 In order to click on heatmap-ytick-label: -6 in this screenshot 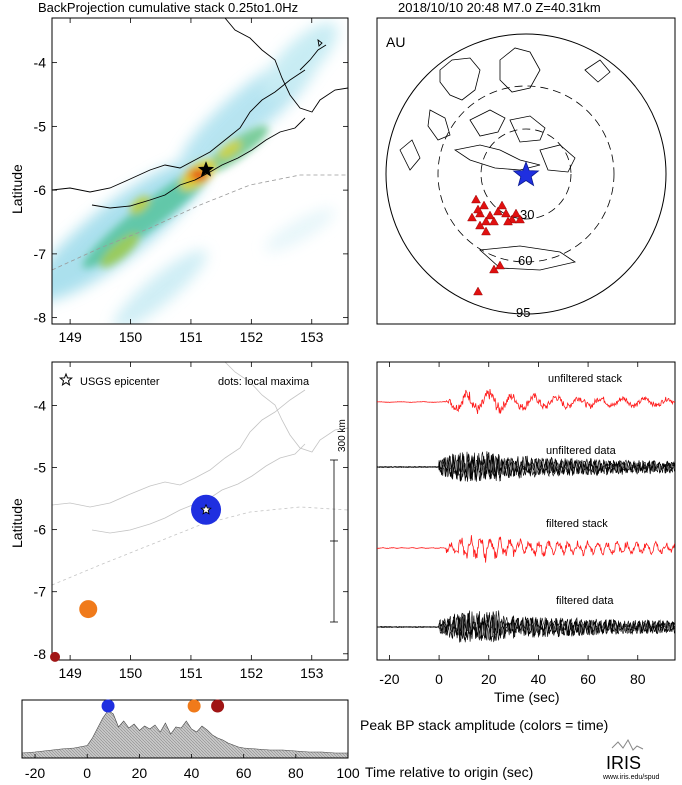, I will do `click(40, 190)`.